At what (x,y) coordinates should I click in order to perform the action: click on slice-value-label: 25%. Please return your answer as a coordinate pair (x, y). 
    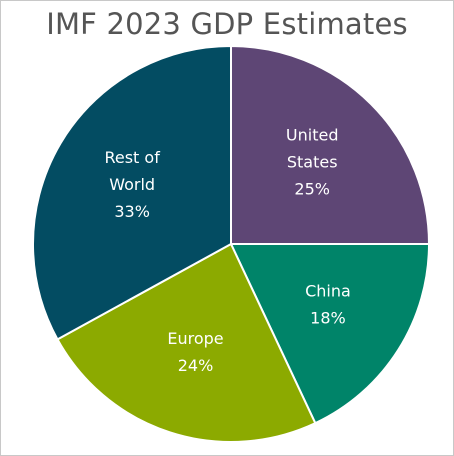
    Looking at the image, I should click on (312, 188).